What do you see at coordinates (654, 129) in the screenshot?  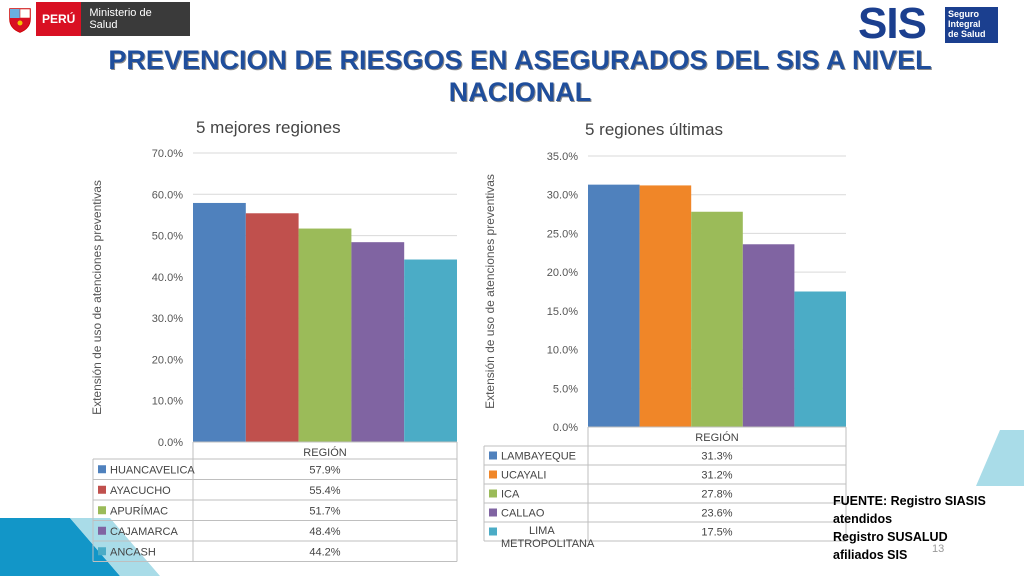 I see `chart-title: 5 regiones últimas` at bounding box center [654, 129].